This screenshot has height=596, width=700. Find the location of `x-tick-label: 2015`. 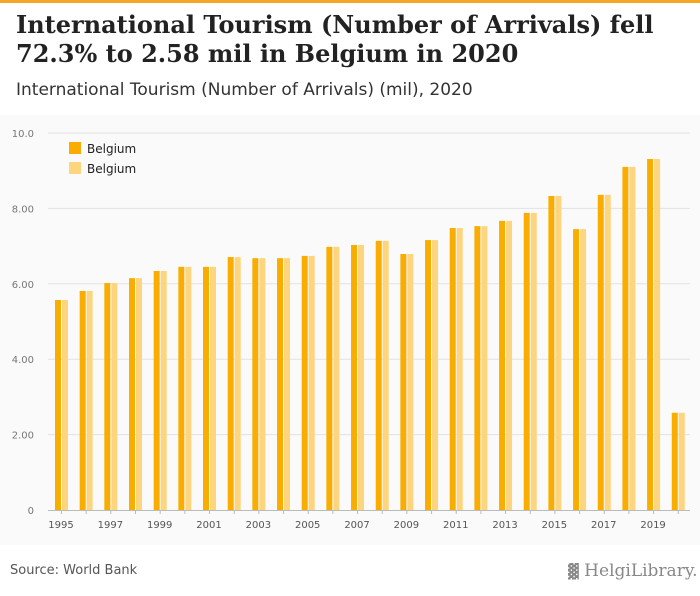

x-tick-label: 2015 is located at coordinates (554, 525).